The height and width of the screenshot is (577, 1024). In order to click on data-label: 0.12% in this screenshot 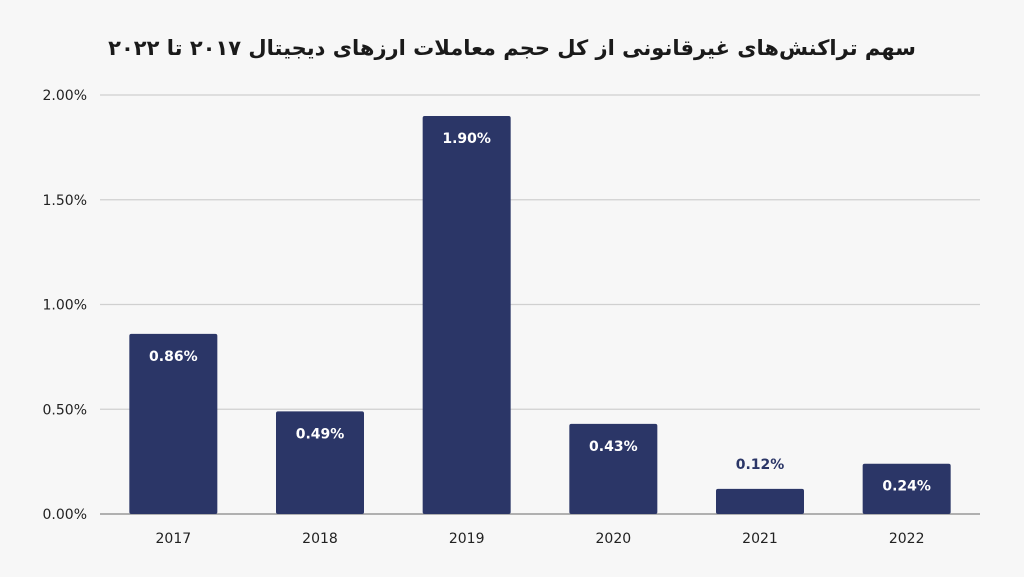, I will do `click(760, 465)`.